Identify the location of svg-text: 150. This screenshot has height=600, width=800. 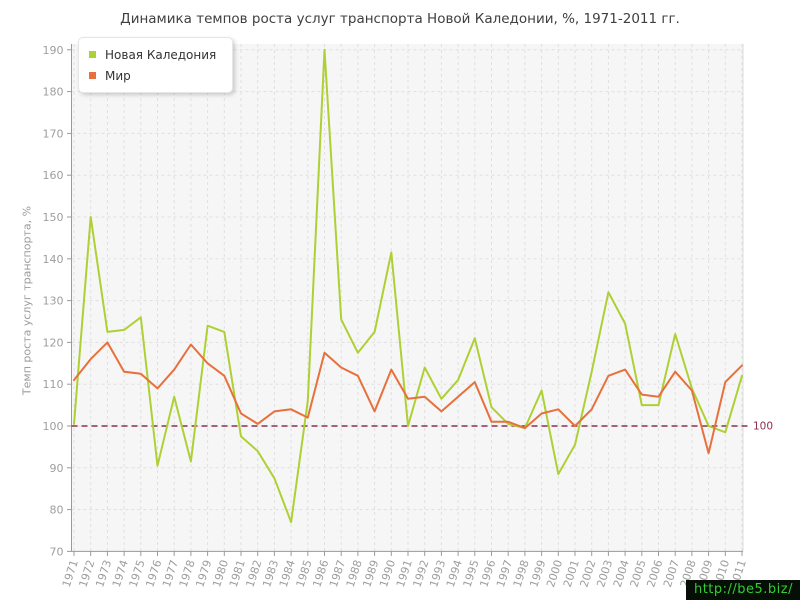
(53, 217).